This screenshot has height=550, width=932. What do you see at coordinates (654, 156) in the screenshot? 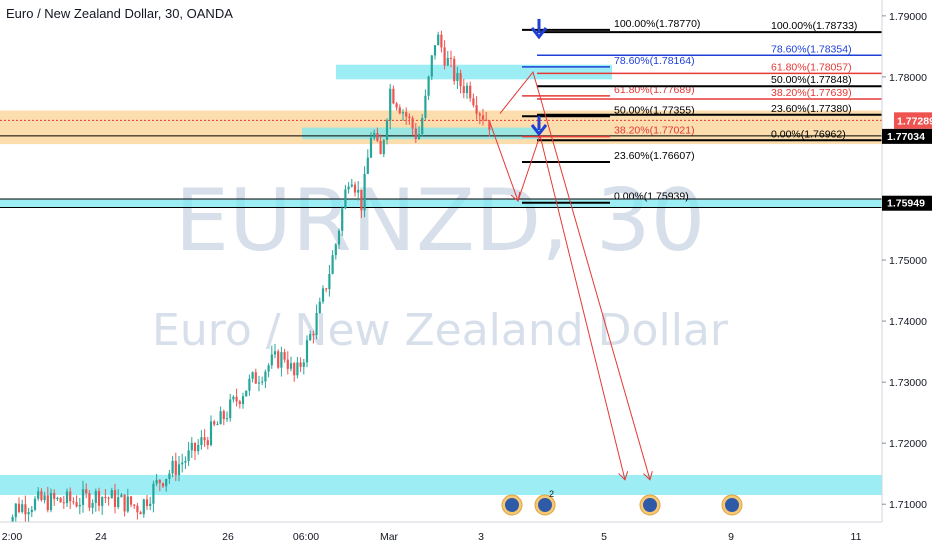
I see `fib-left-label-5: 23.60%(1.76607)` at bounding box center [654, 156].